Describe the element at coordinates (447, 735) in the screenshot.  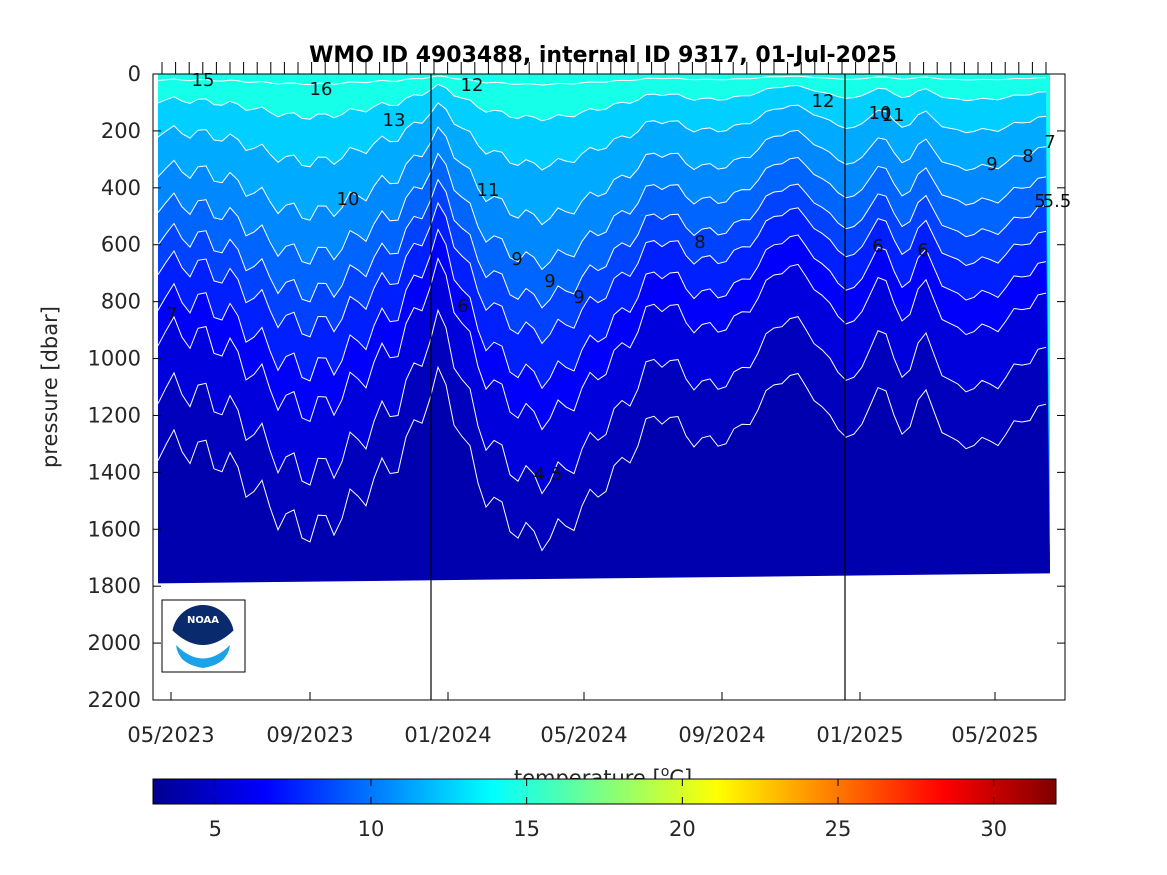
I see `x-tick-label: 01/2024` at that location.